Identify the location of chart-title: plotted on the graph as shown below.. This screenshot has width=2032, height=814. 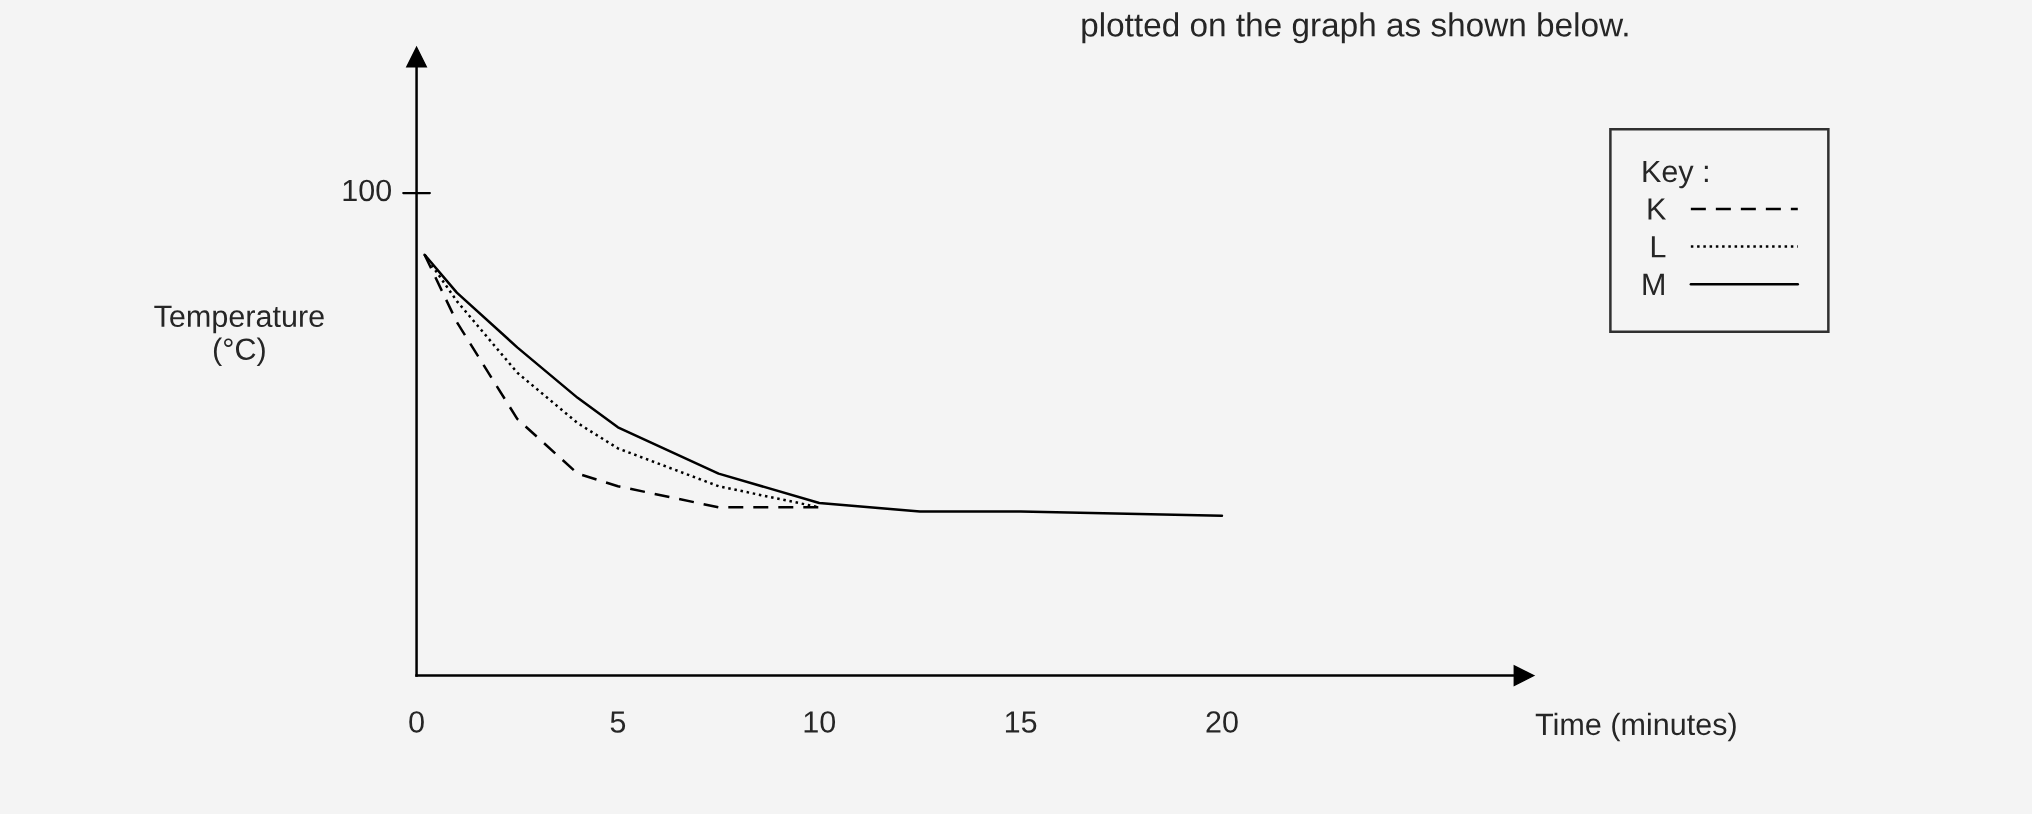
(1355, 28).